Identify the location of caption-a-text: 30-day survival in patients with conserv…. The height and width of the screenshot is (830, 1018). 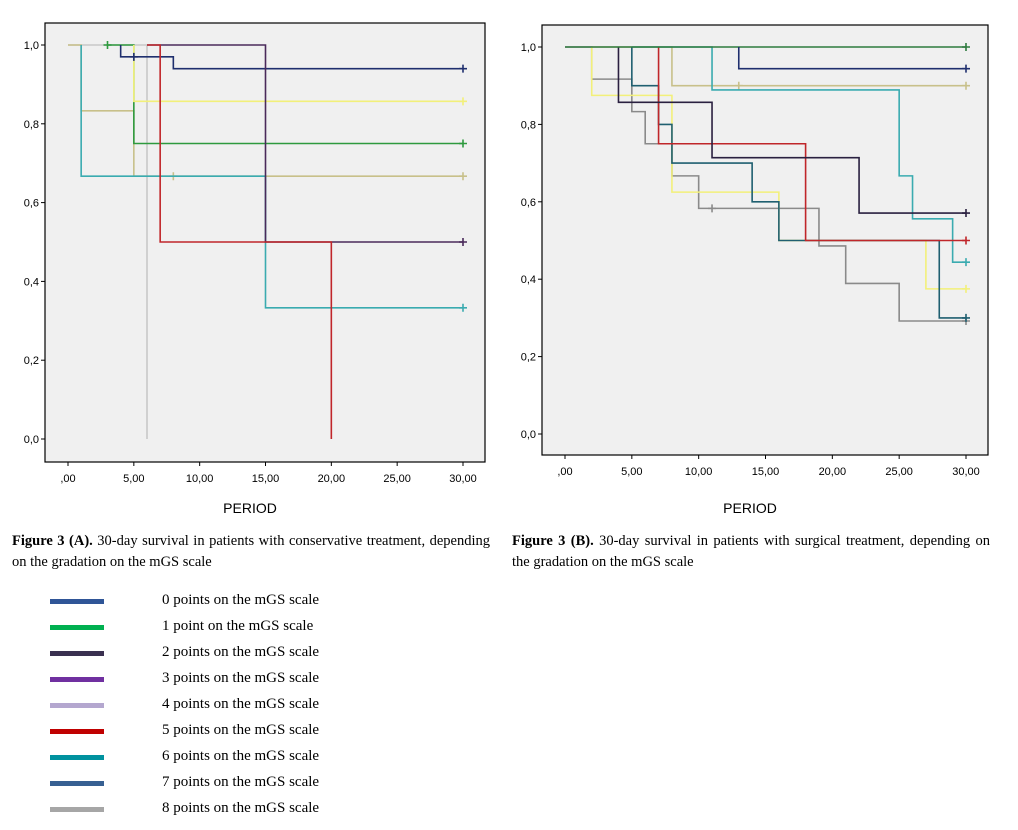
(251, 551).